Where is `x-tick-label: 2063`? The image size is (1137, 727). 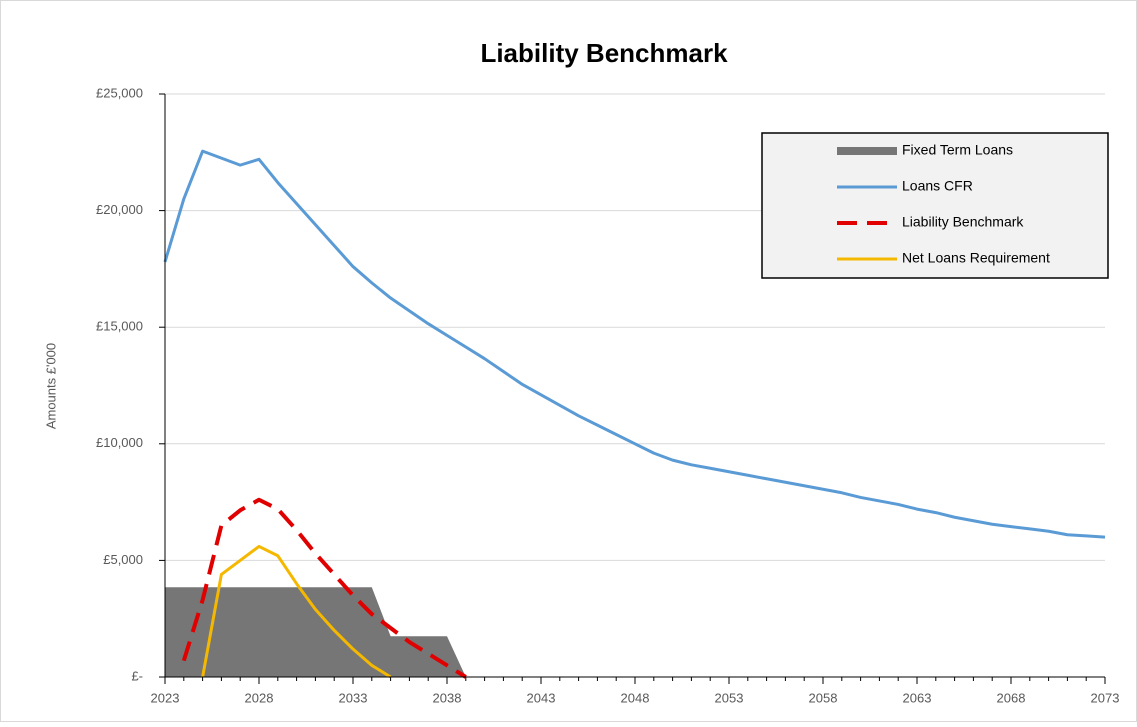
x-tick-label: 2063 is located at coordinates (917, 697).